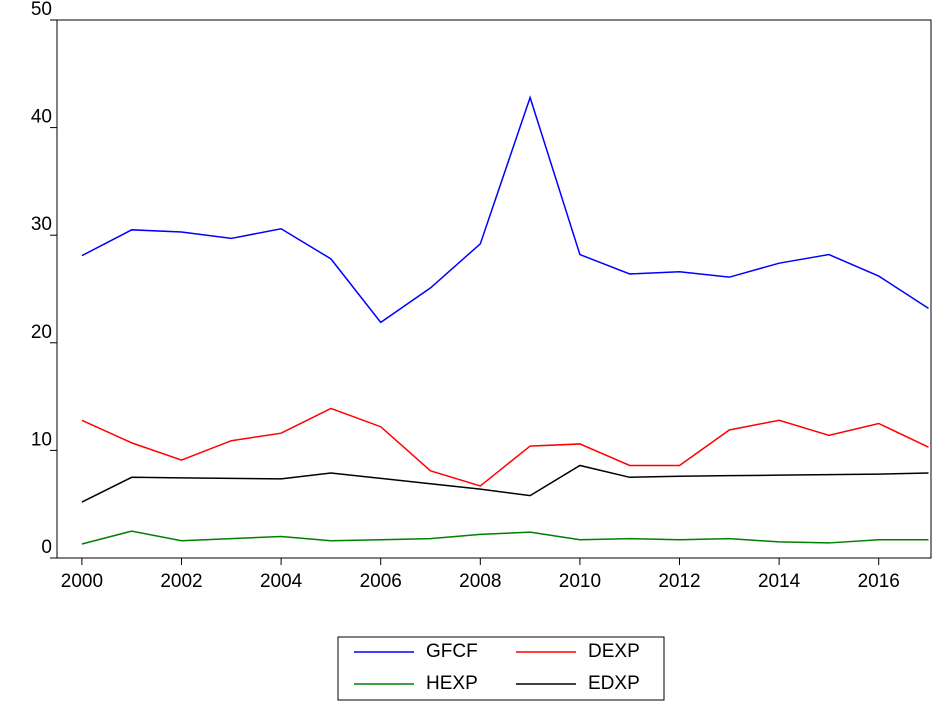 Image resolution: width=944 pixels, height=706 pixels. Describe the element at coordinates (41, 10) in the screenshot. I see `y-tick-label: 50` at that location.